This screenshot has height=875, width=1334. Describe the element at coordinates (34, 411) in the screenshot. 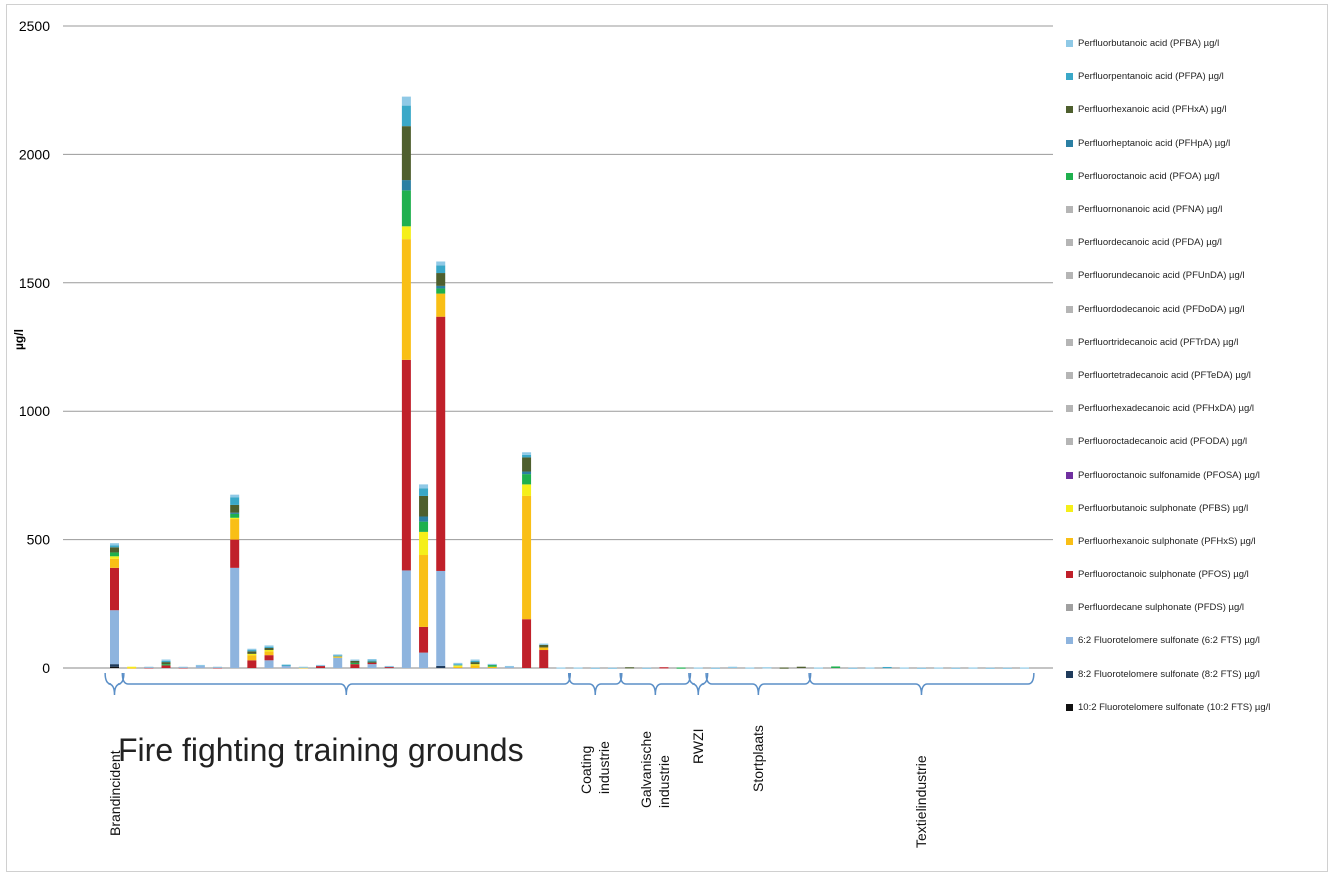

I see `y-tick-label: 1000` at that location.